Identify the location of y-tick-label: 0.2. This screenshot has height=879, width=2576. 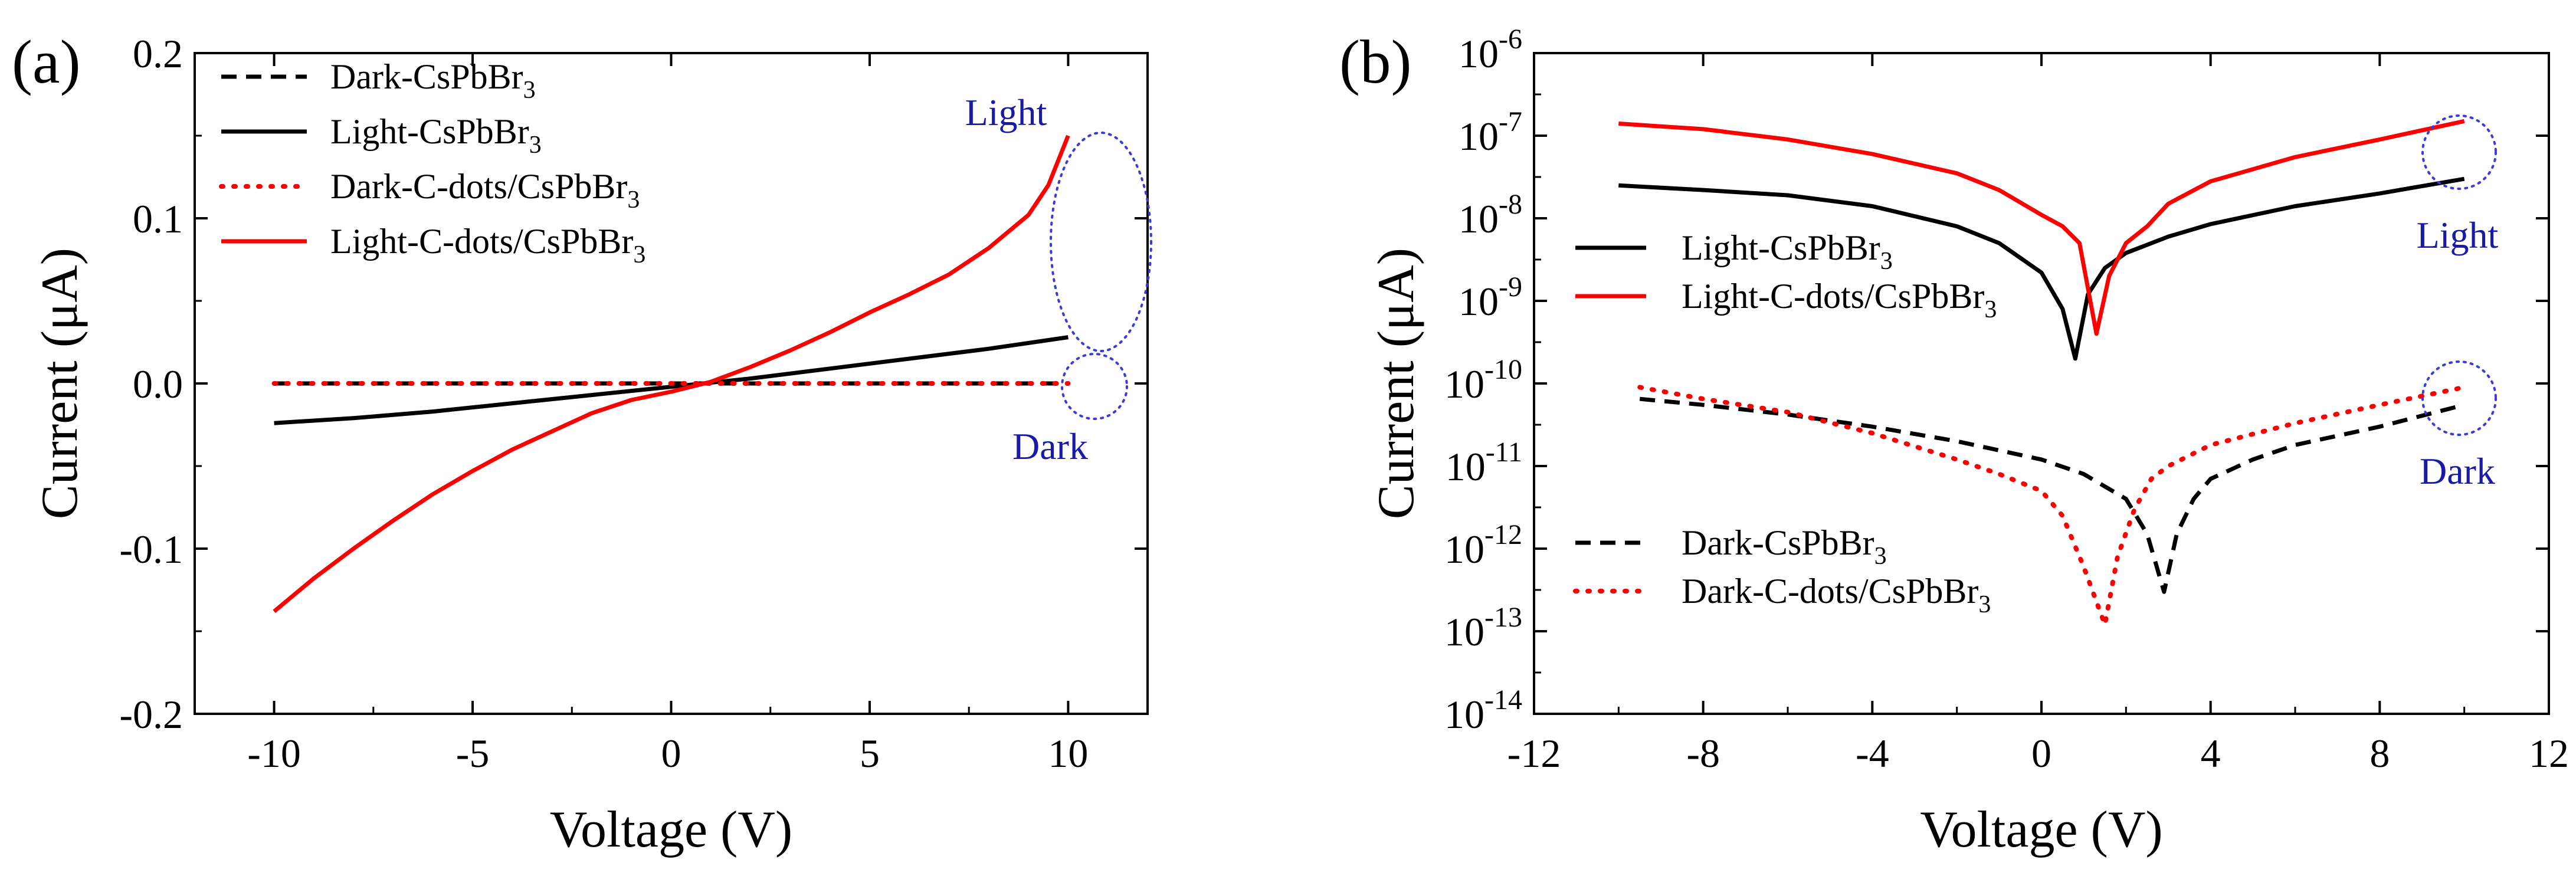
(158, 53).